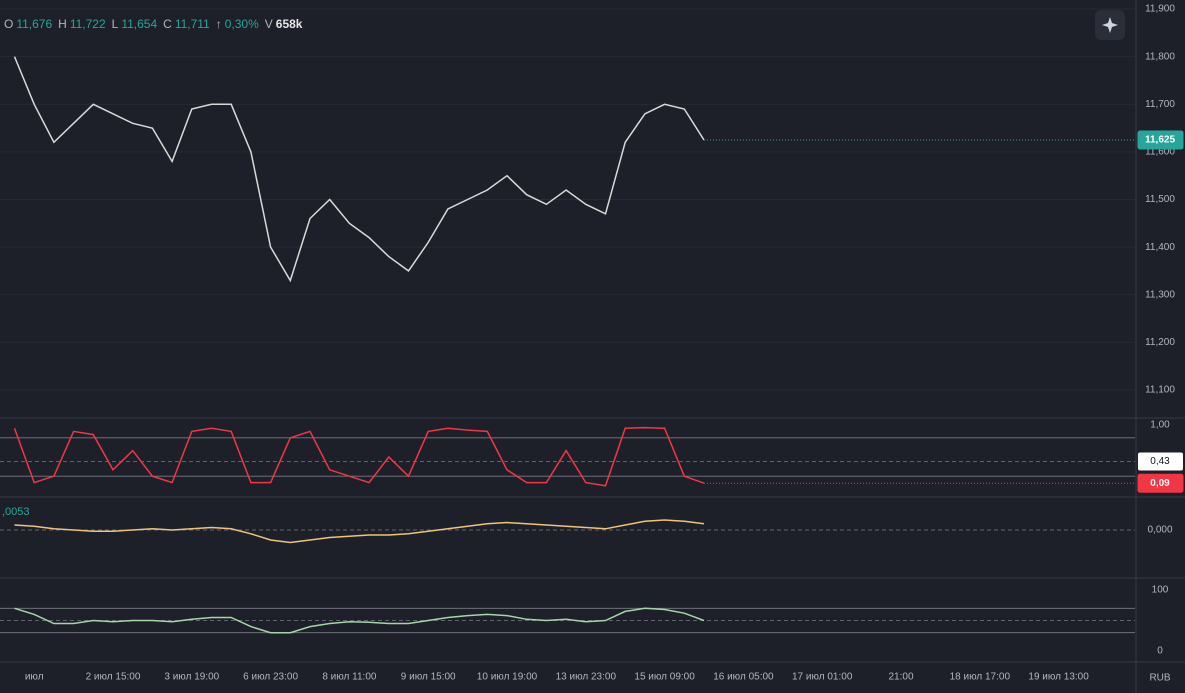 This screenshot has height=693, width=1185. I want to click on ohlc-key: O, so click(9, 24).